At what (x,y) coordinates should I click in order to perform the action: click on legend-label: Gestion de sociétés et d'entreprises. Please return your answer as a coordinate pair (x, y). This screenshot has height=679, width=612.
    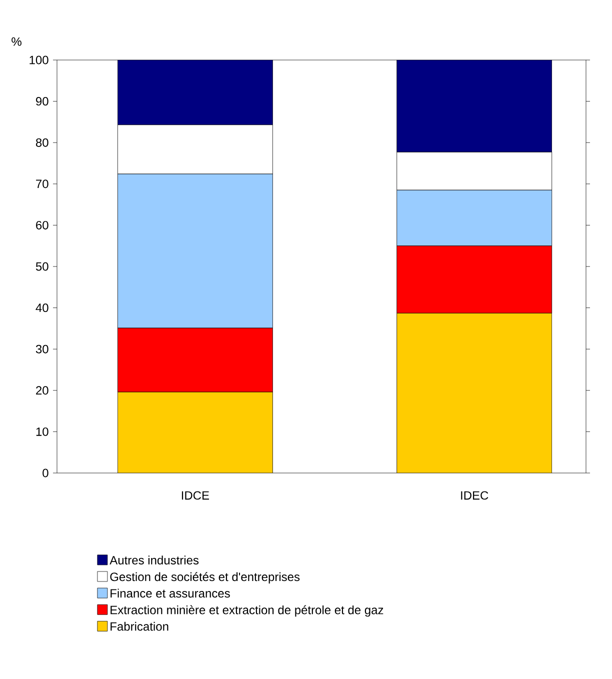
    Looking at the image, I should click on (205, 578).